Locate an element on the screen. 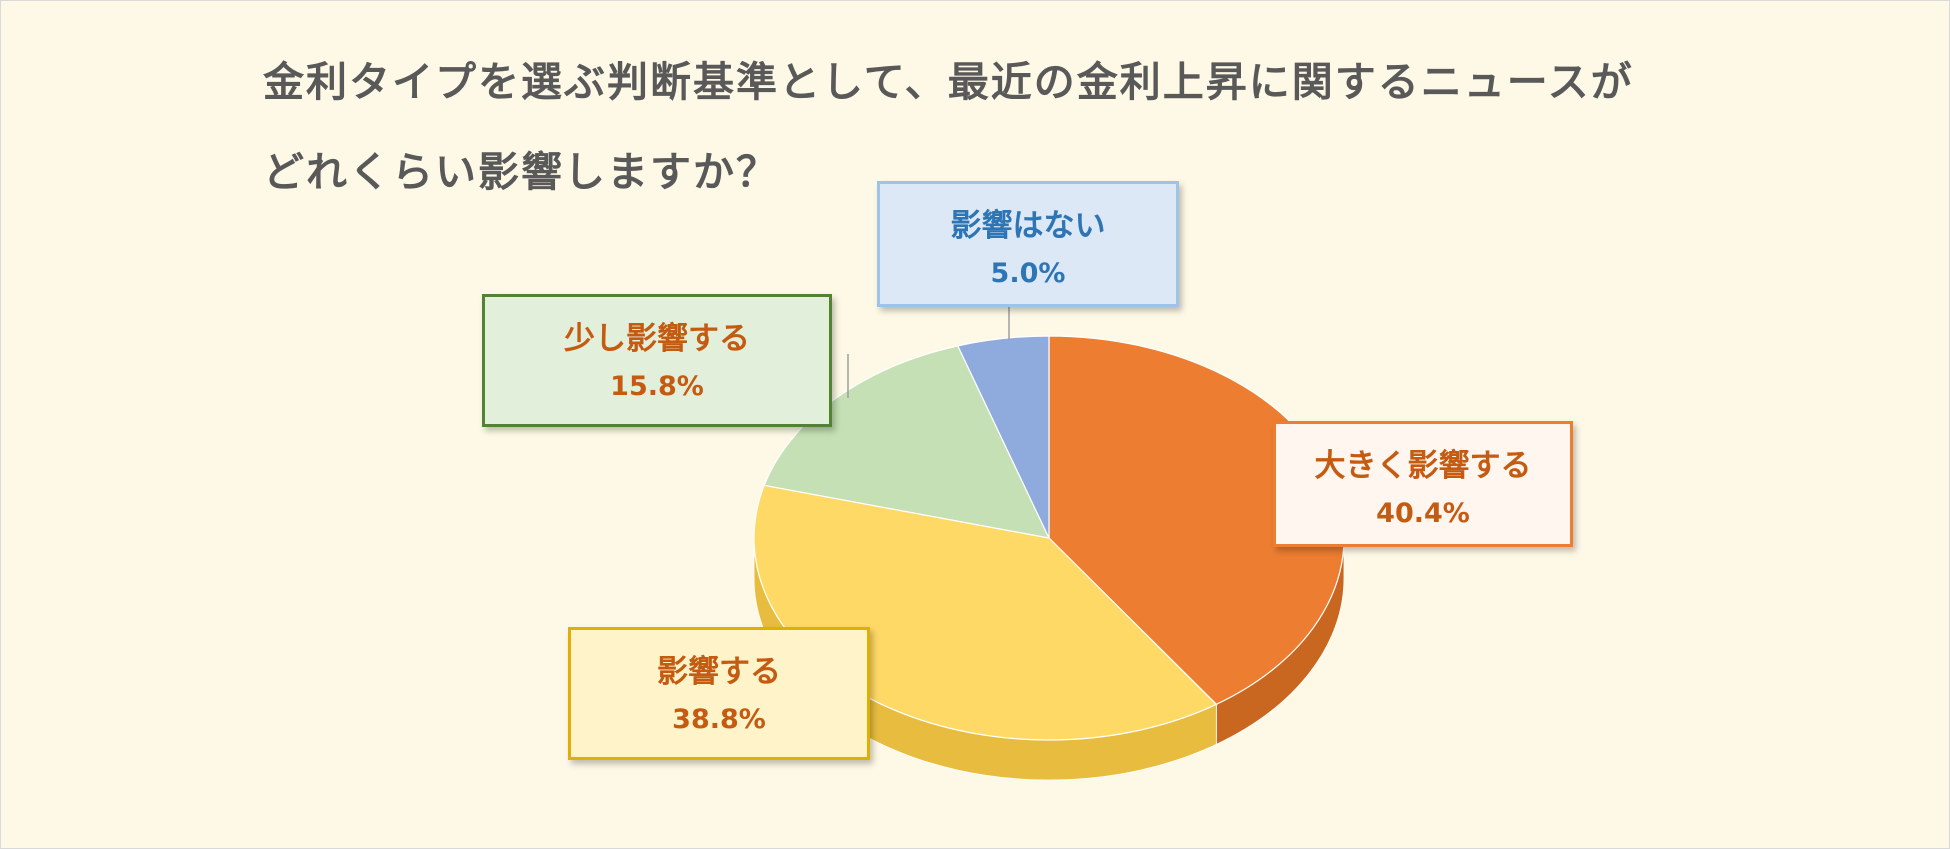  data-label-slice-1: 大きく影響する 40.4% is located at coordinates (1423, 484).